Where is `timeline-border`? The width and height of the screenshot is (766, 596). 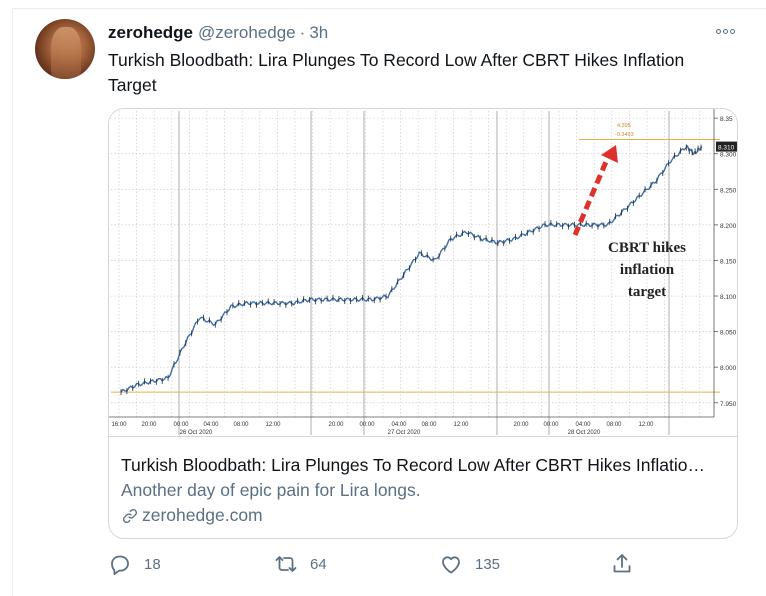
timeline-border is located at coordinates (12, 302).